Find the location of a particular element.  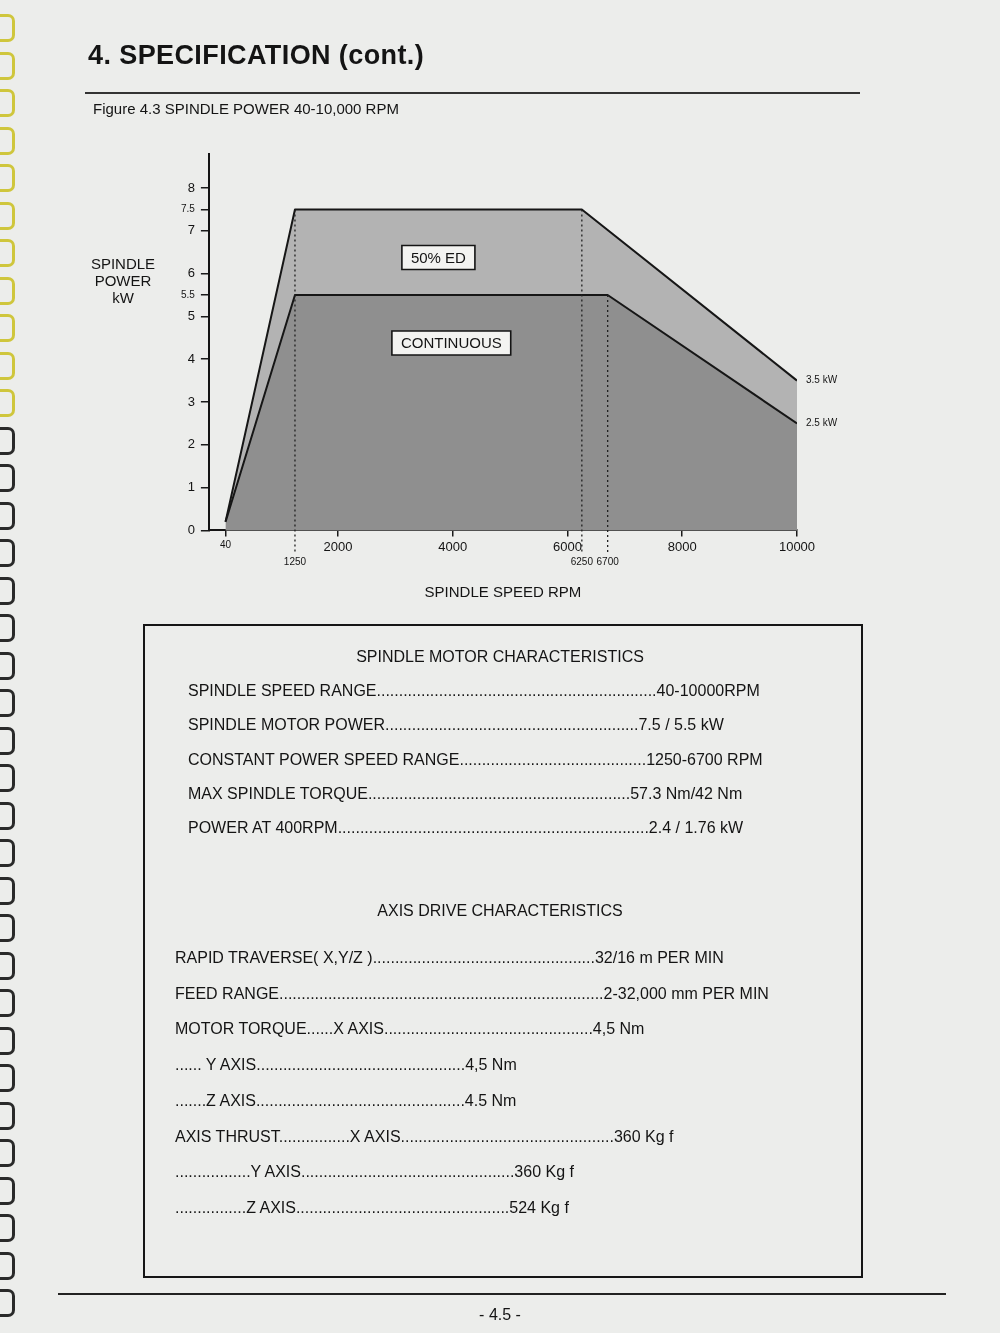

x-tick-label: 8000 is located at coordinates (682, 546).